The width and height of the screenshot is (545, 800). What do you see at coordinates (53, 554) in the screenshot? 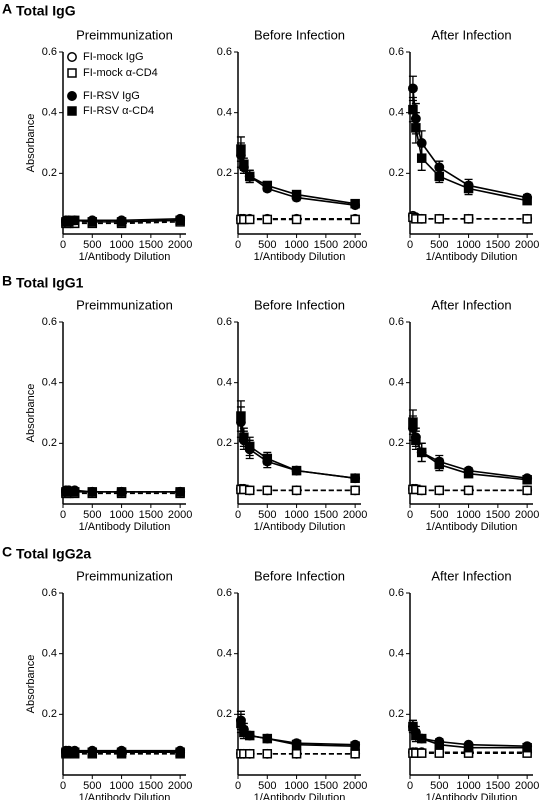
I see `row-title: Total IgG2a` at bounding box center [53, 554].